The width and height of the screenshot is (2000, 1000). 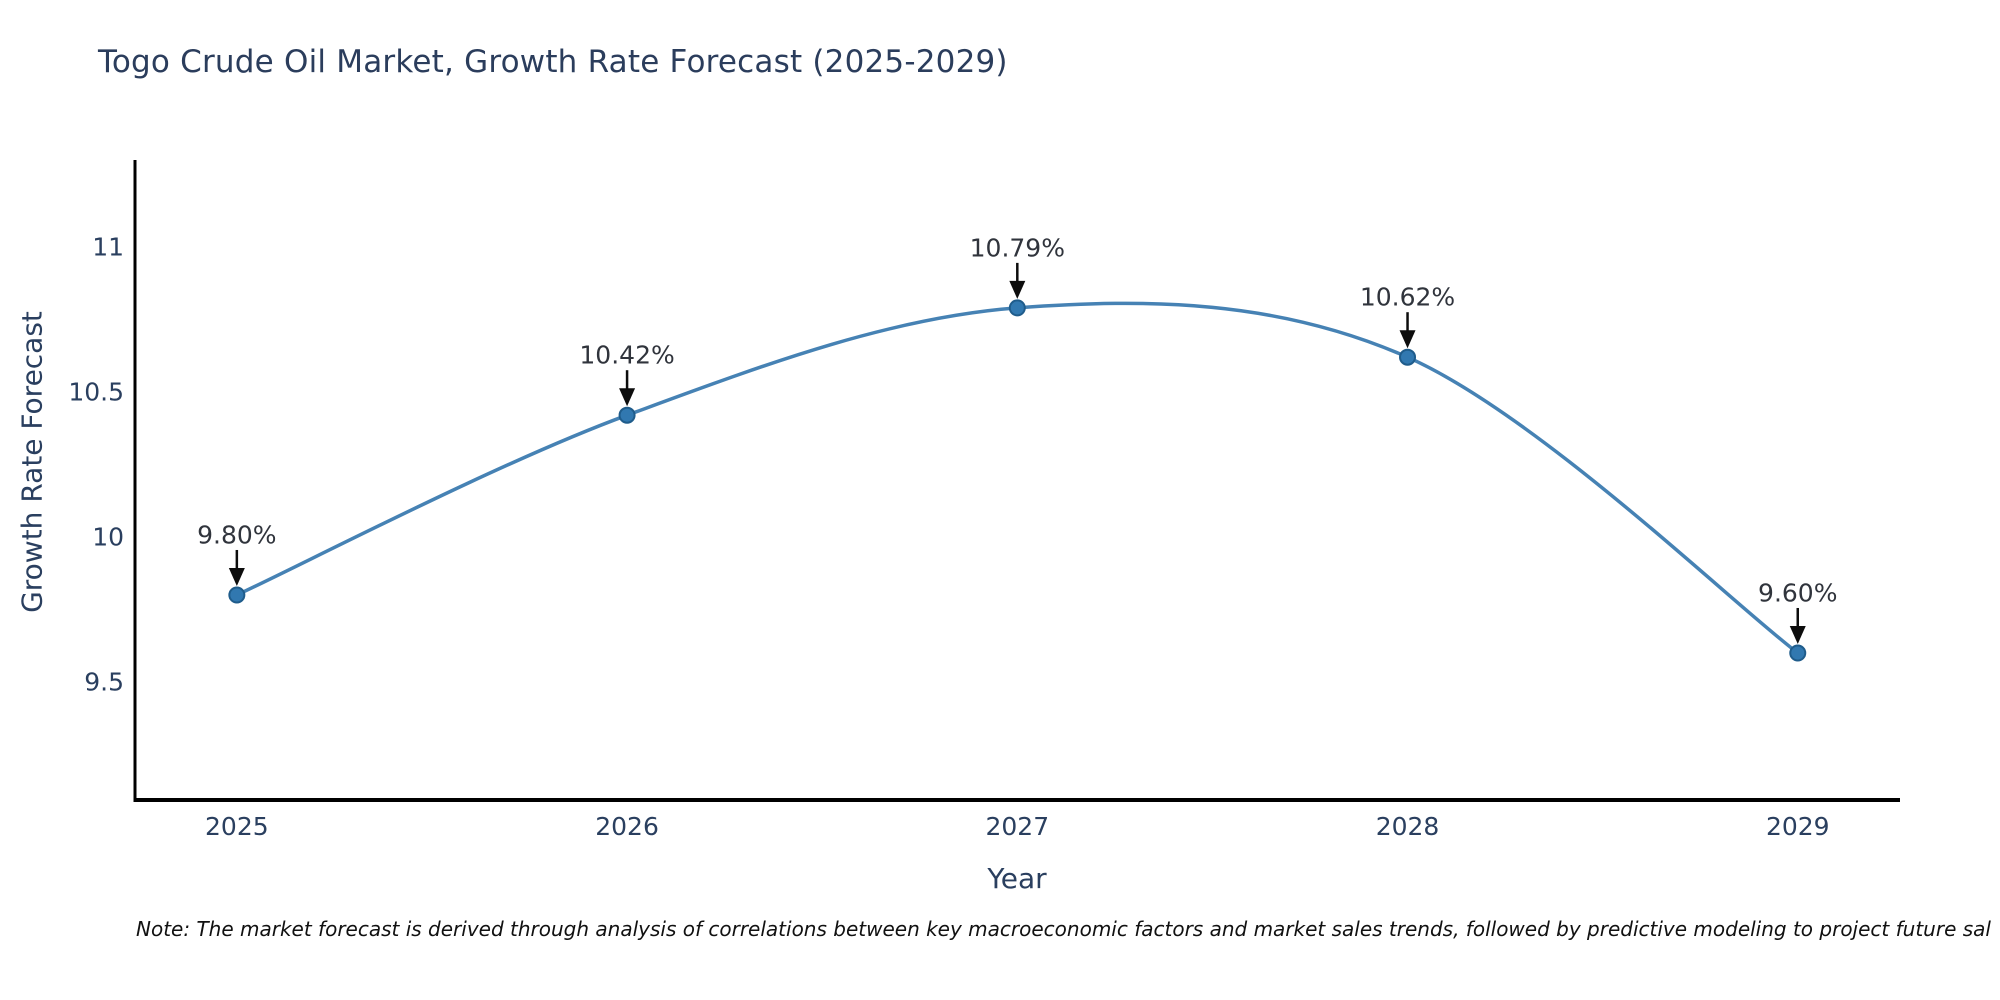 What do you see at coordinates (1797, 826) in the screenshot?
I see `x-tick-label: 2029` at bounding box center [1797, 826].